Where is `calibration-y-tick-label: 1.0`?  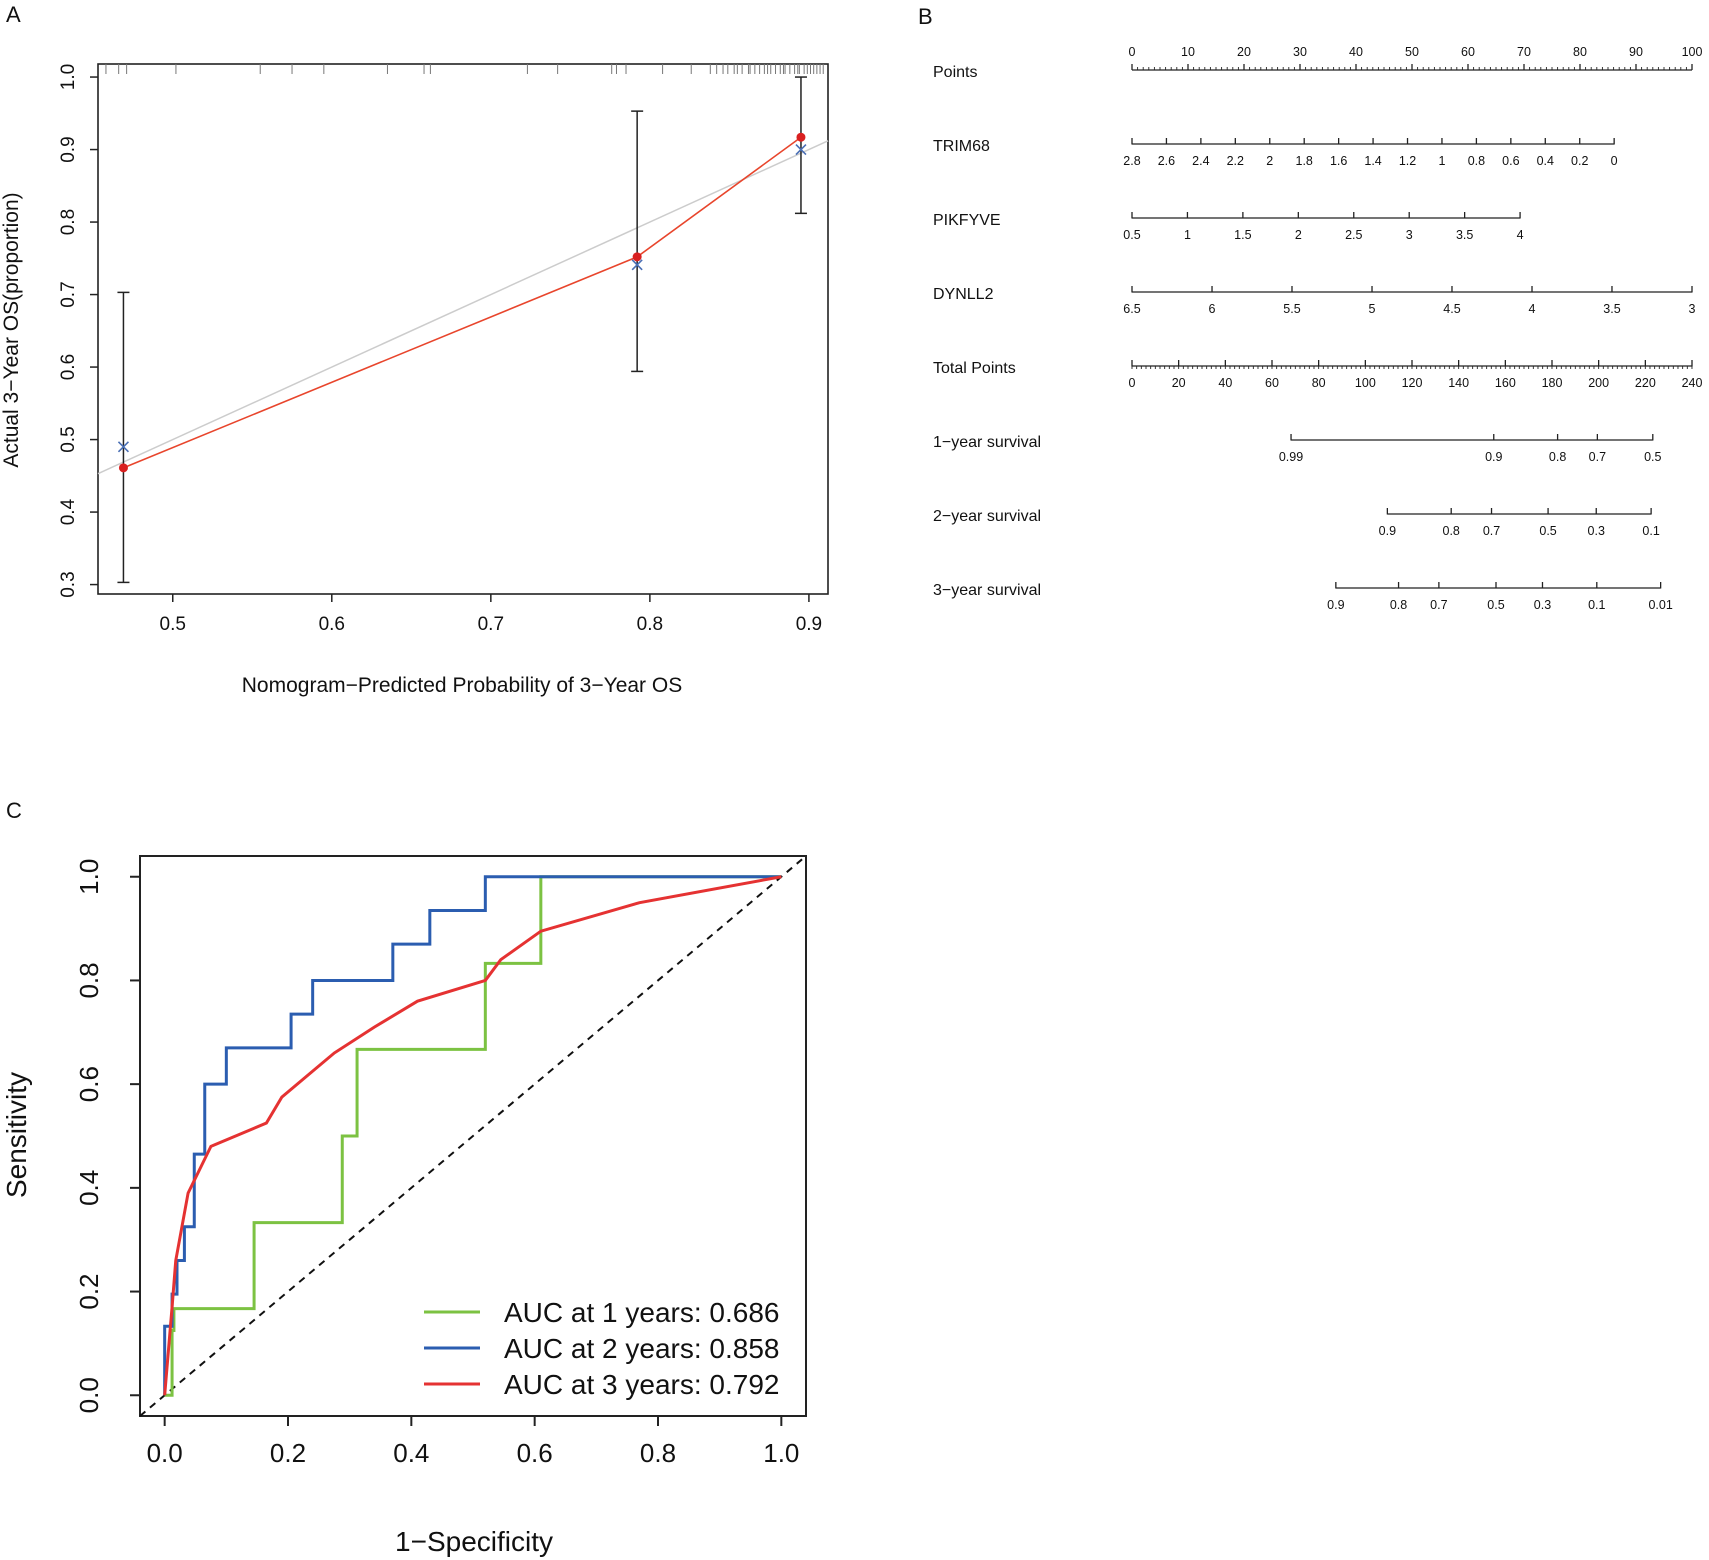 calibration-y-tick-label: 1.0 is located at coordinates (68, 77).